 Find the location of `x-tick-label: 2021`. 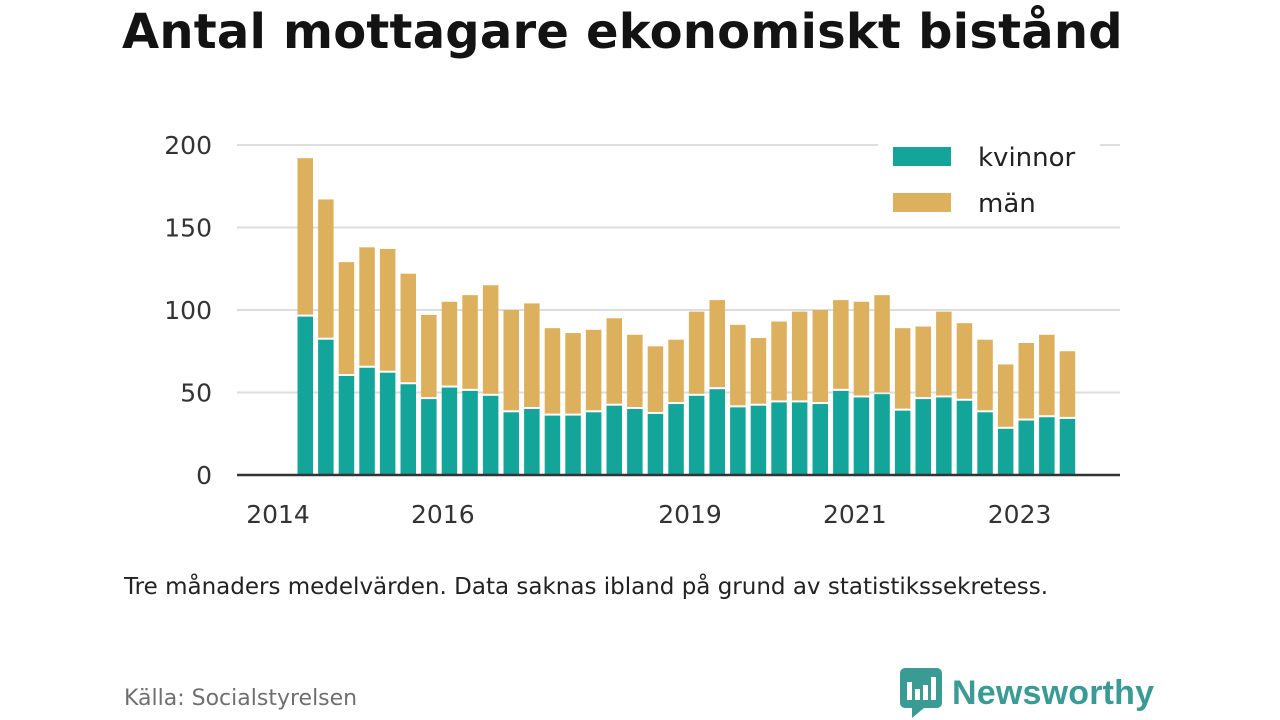

x-tick-label: 2021 is located at coordinates (855, 514).